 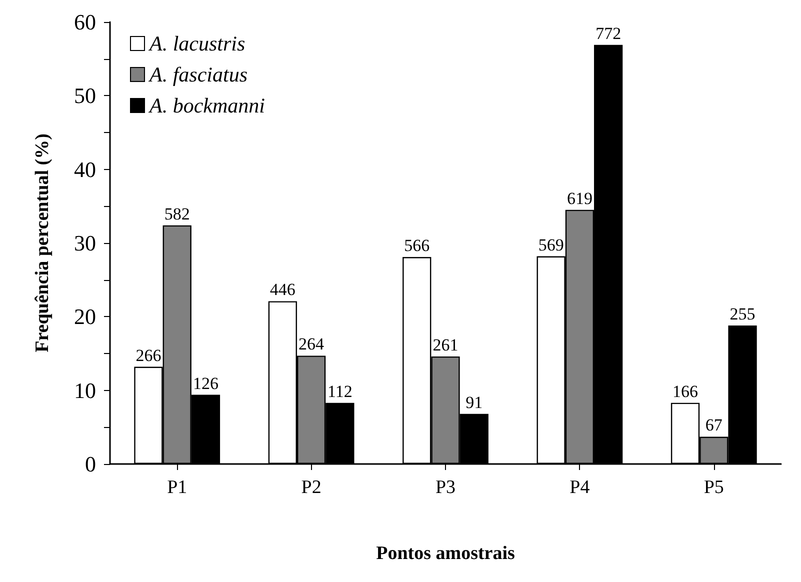 What do you see at coordinates (85, 390) in the screenshot?
I see `y-tick-label: 10` at bounding box center [85, 390].